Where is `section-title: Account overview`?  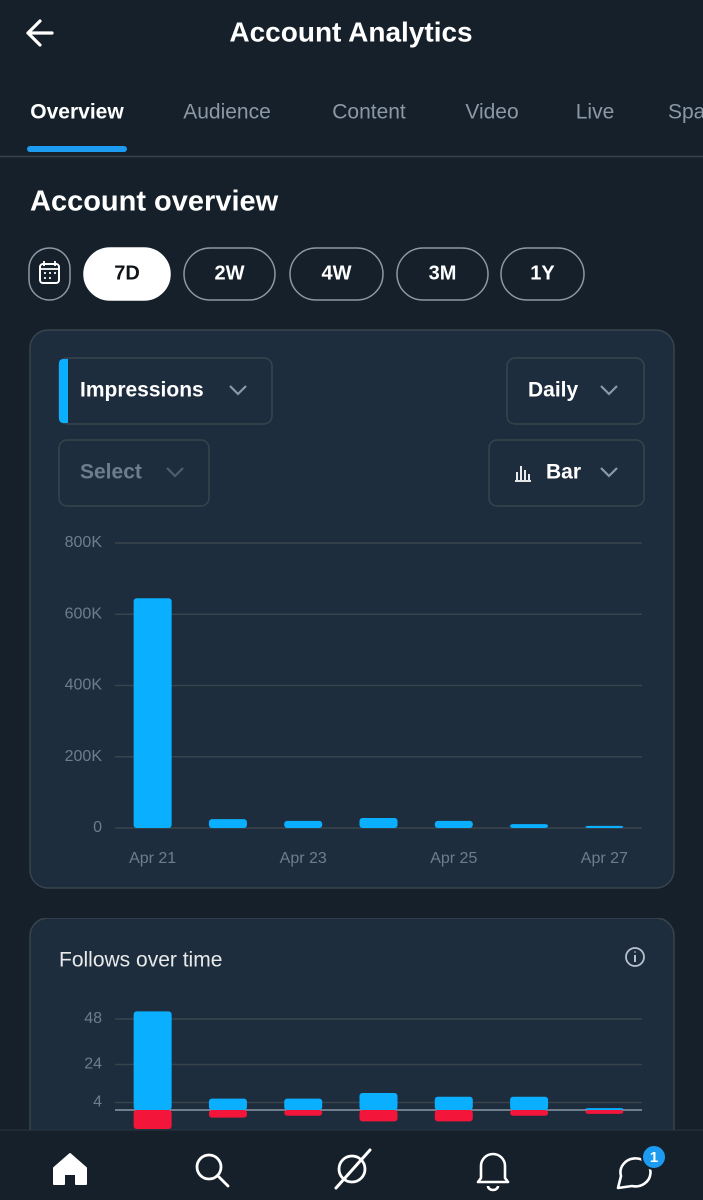 section-title: Account overview is located at coordinates (154, 202).